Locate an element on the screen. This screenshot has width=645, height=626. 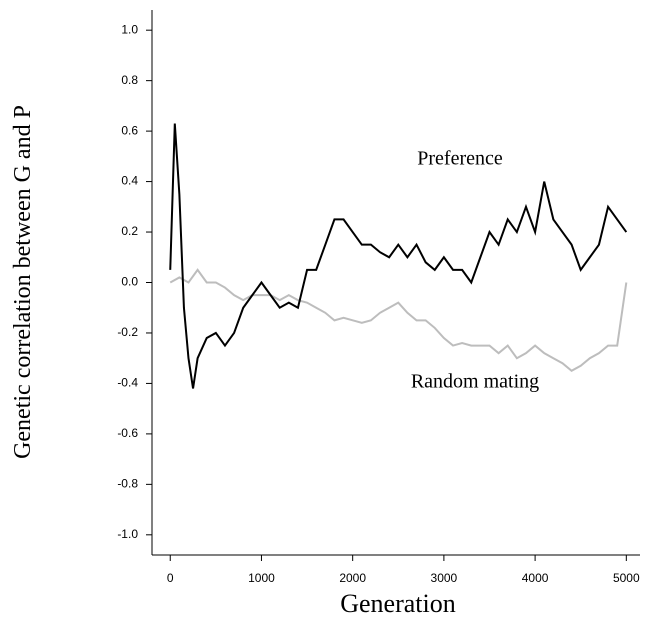
x-tick-label: 5000 is located at coordinates (626, 578).